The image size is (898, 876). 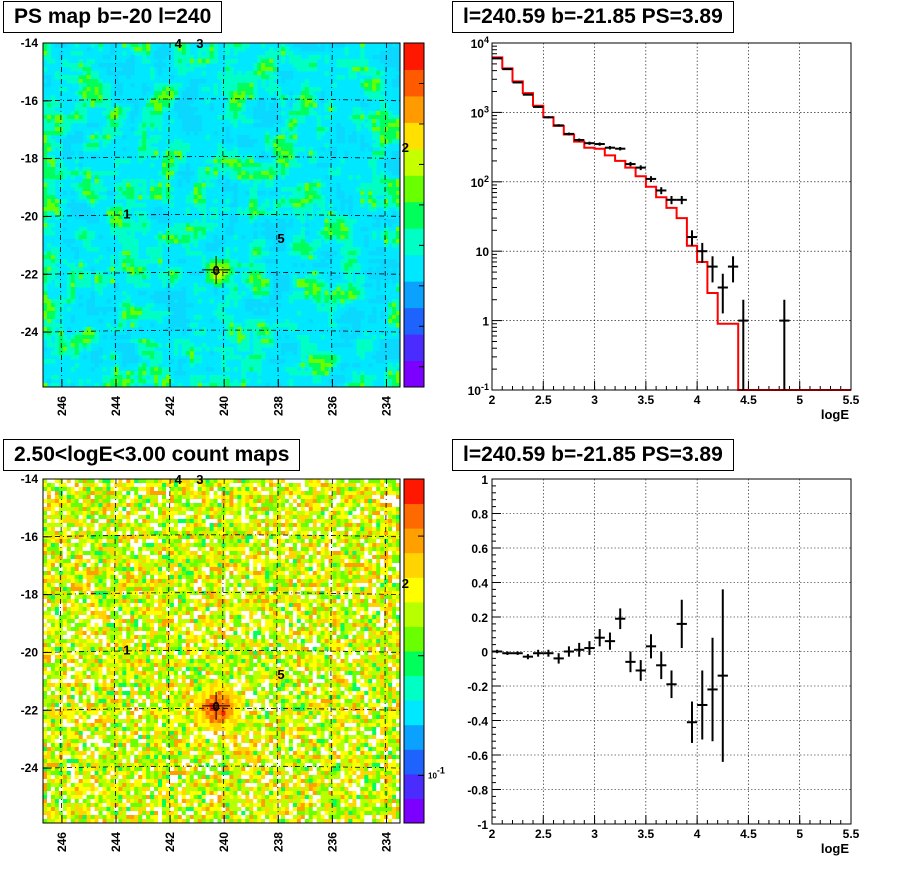 I want to click on source-label-2: 2, so click(x=405, y=147).